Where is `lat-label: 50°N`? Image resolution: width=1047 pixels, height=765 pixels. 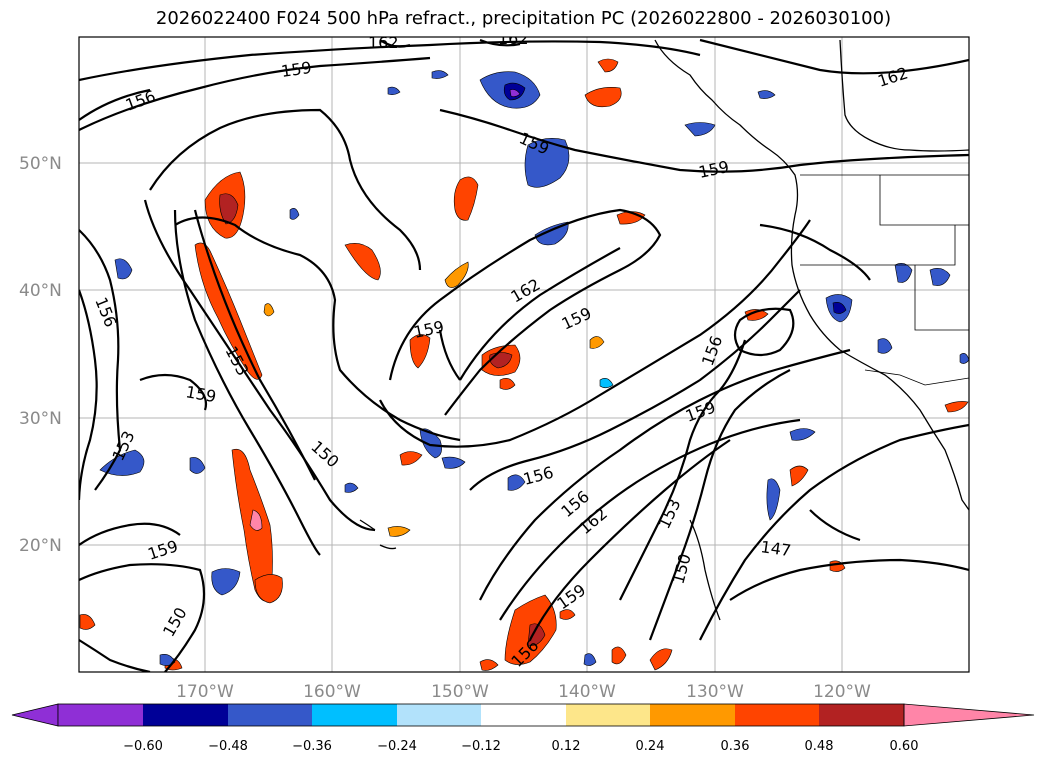 lat-label: 50°N is located at coordinates (40, 164).